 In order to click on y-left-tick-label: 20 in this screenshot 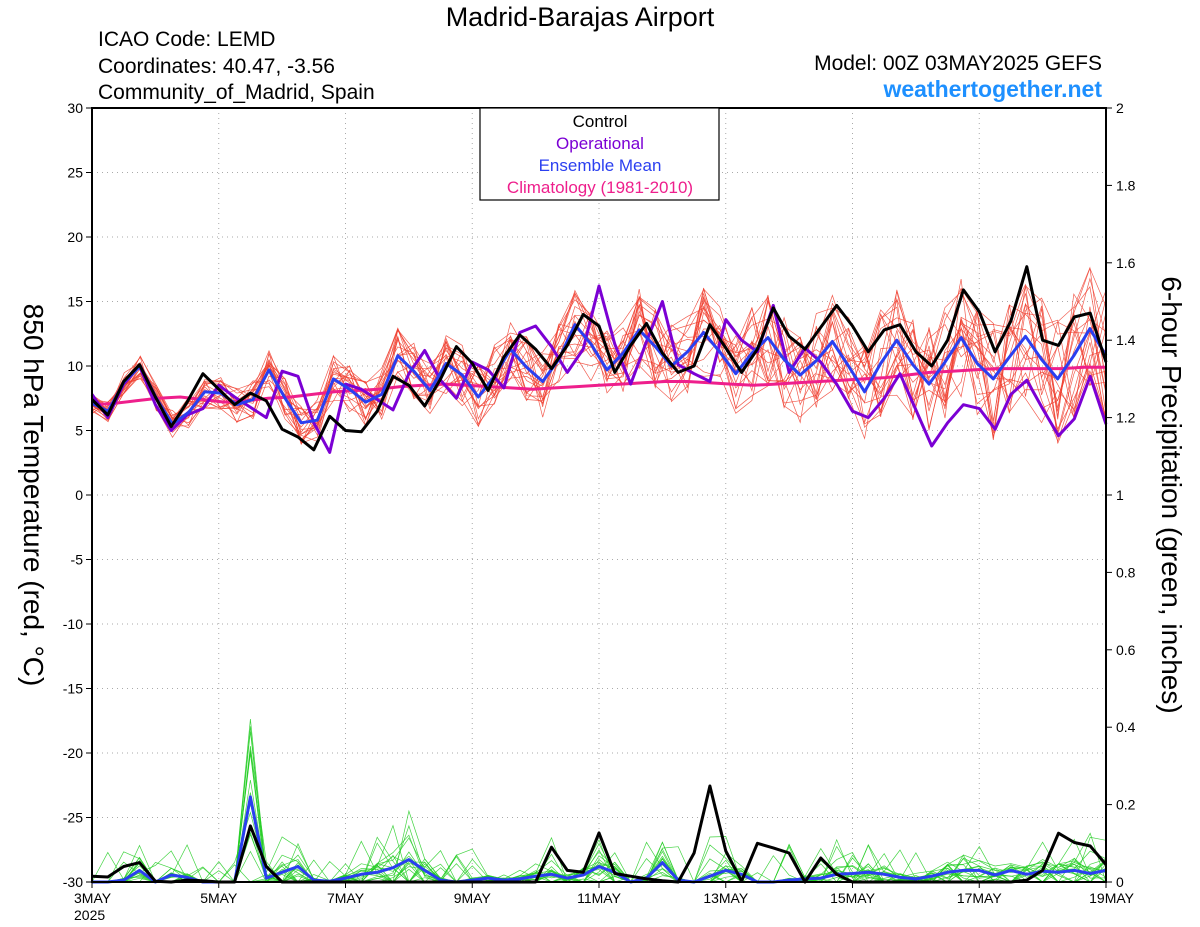, I will do `click(75, 237)`.